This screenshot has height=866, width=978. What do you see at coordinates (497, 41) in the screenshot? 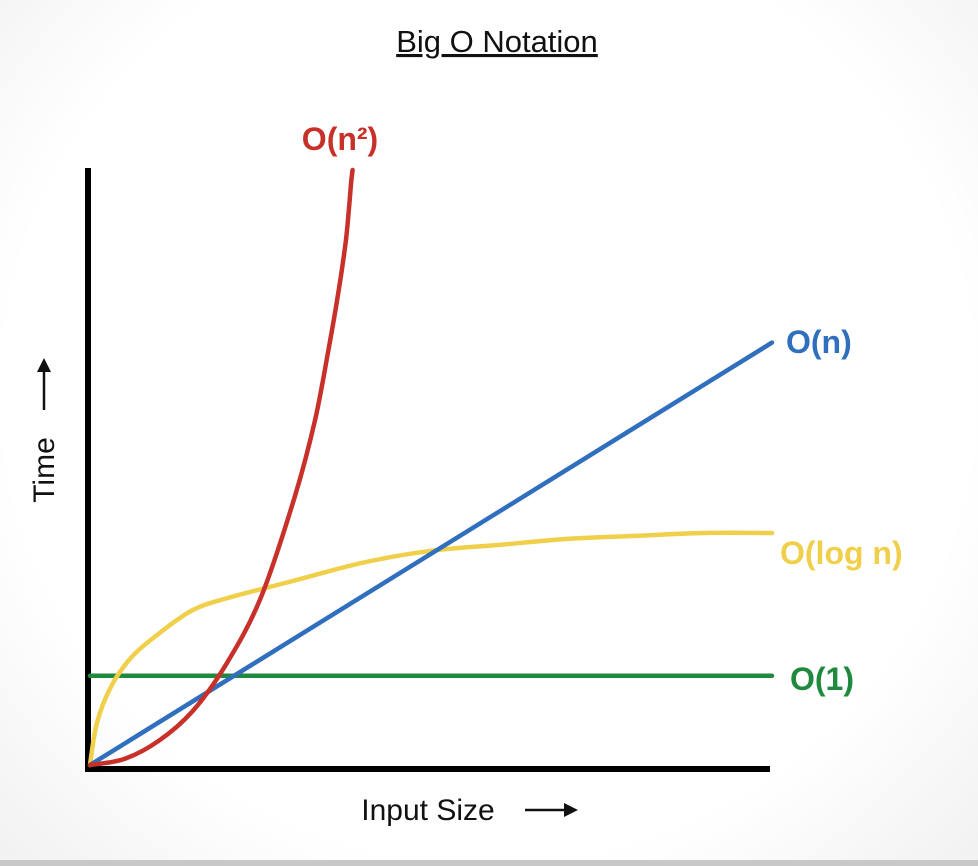
I see `chart-title: Big O Notation` at bounding box center [497, 41].